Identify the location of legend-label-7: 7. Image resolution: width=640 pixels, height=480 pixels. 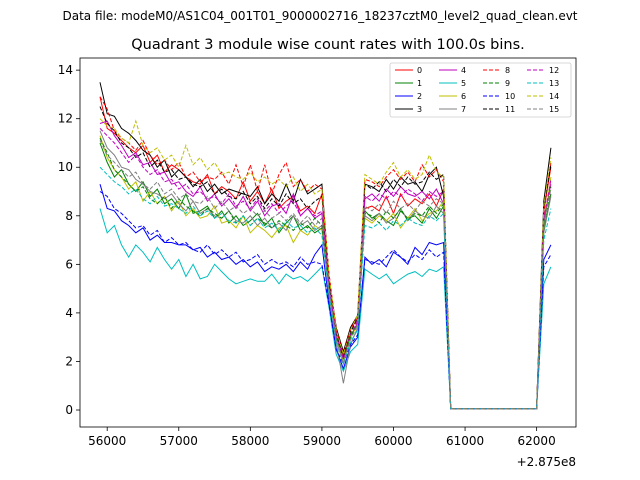
(463, 109).